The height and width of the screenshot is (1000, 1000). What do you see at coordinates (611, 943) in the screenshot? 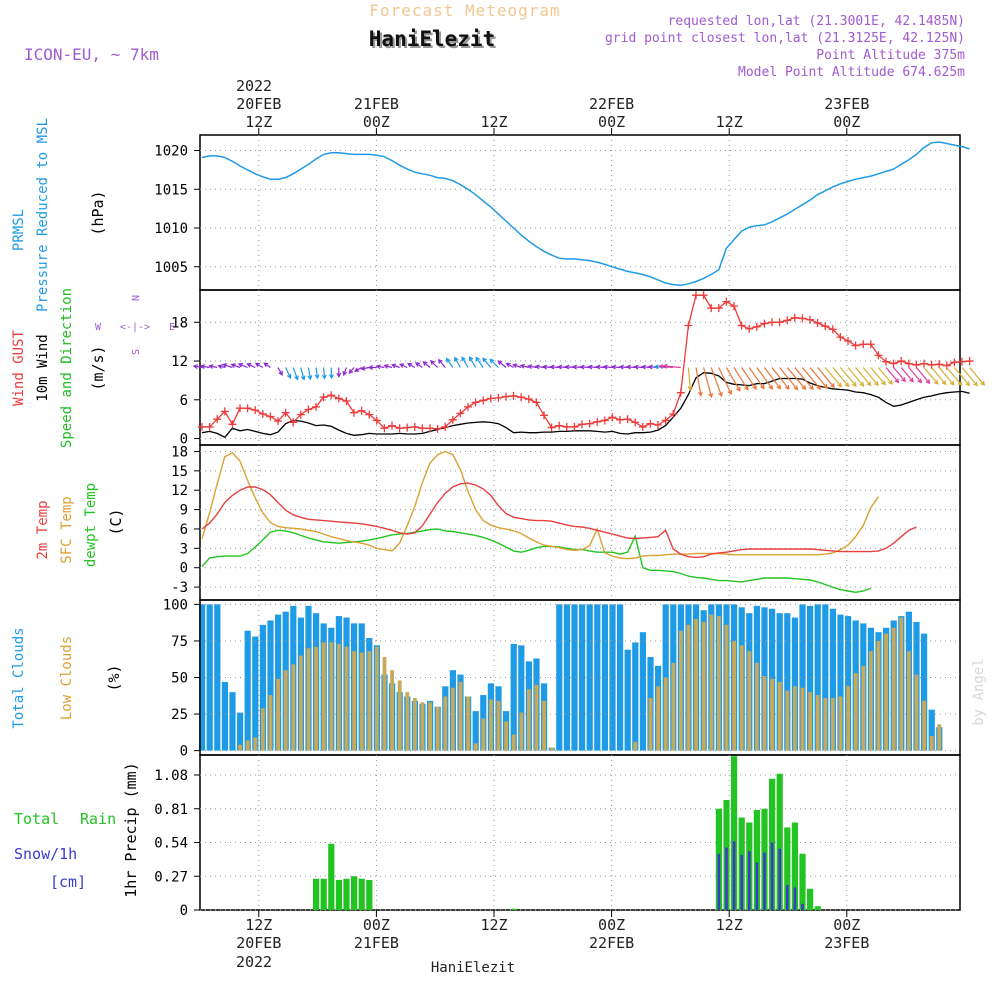
I see `bottom-axis-date: 22FEB` at bounding box center [611, 943].